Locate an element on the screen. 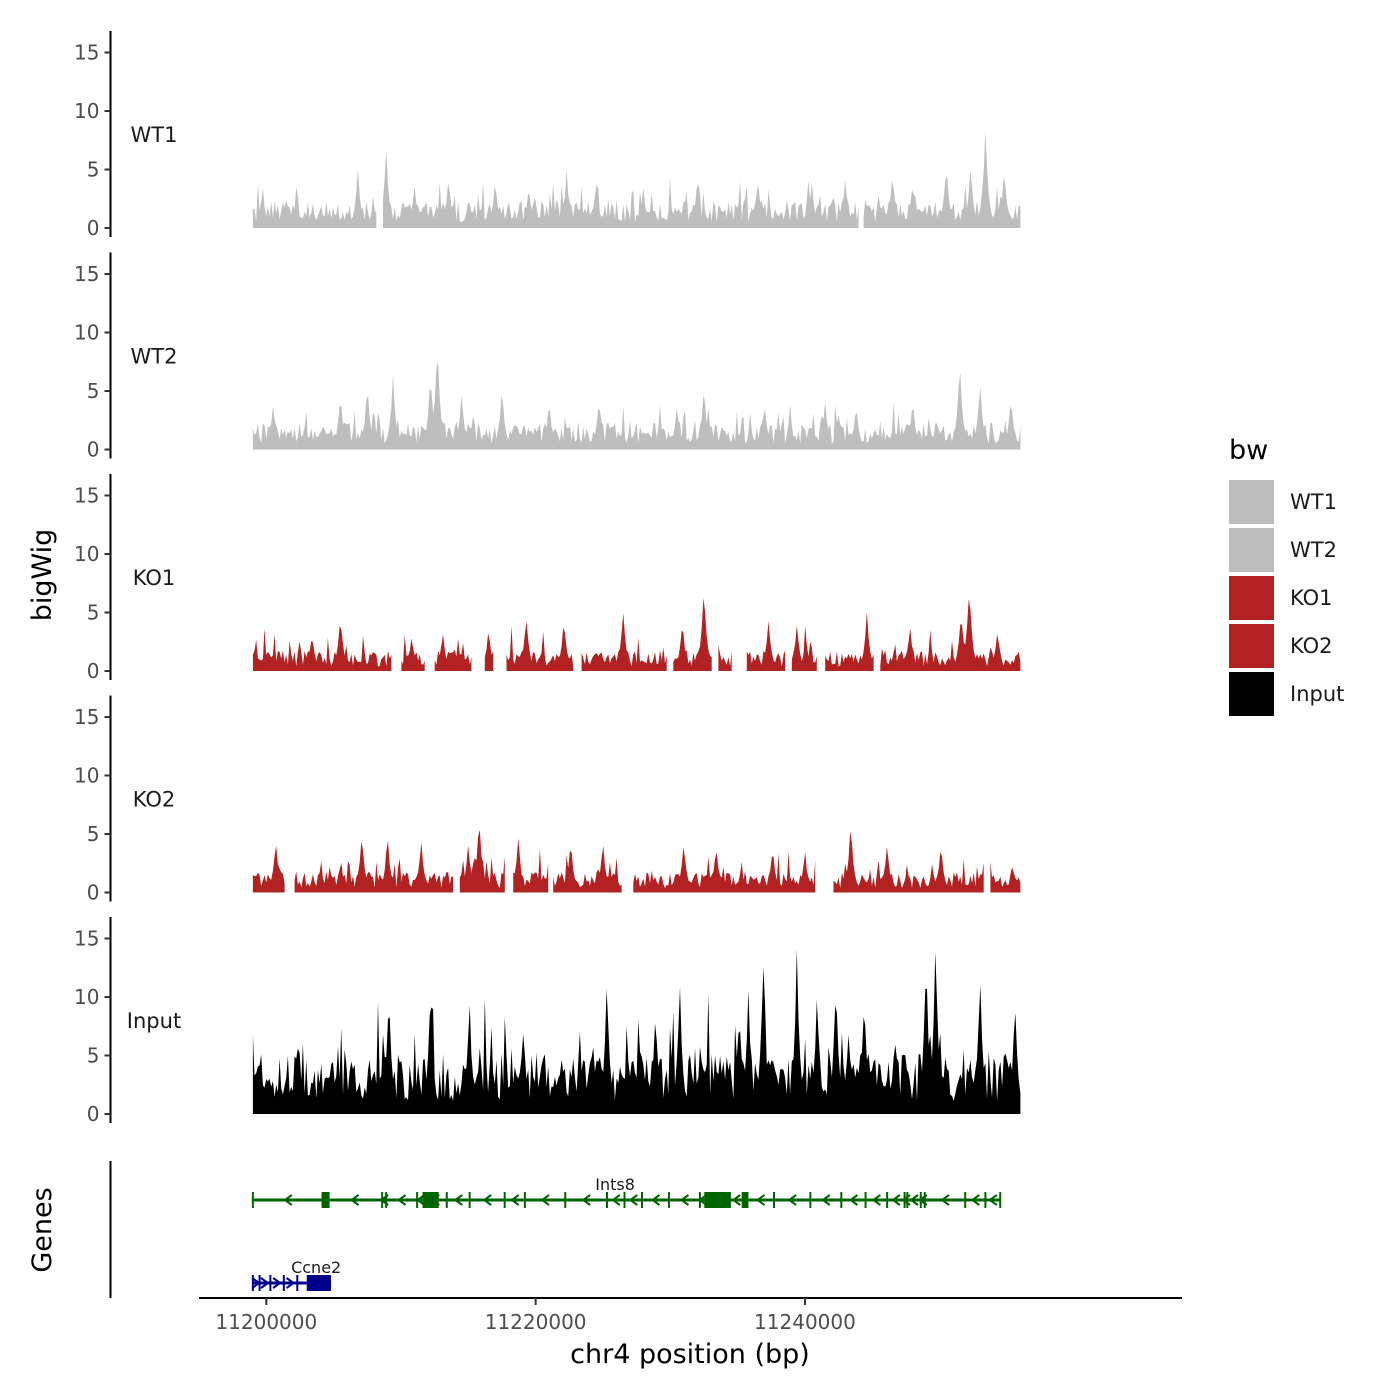 The width and height of the screenshot is (1400, 1400). track-ko2: 0 5 10 15 KO2 is located at coordinates (547, 800).